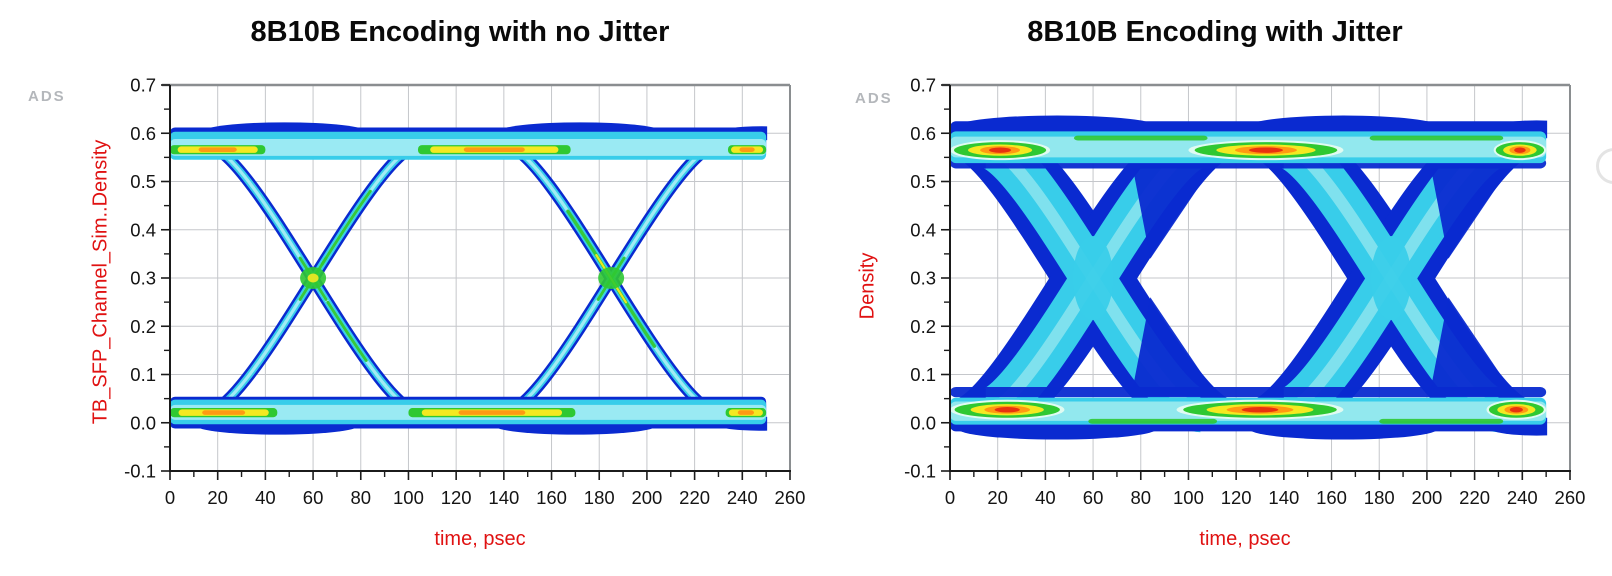 The height and width of the screenshot is (576, 1612). Describe the element at coordinates (100, 282) in the screenshot. I see `y-axis-title: TB_SFP_Channel_Sim..Density` at that location.